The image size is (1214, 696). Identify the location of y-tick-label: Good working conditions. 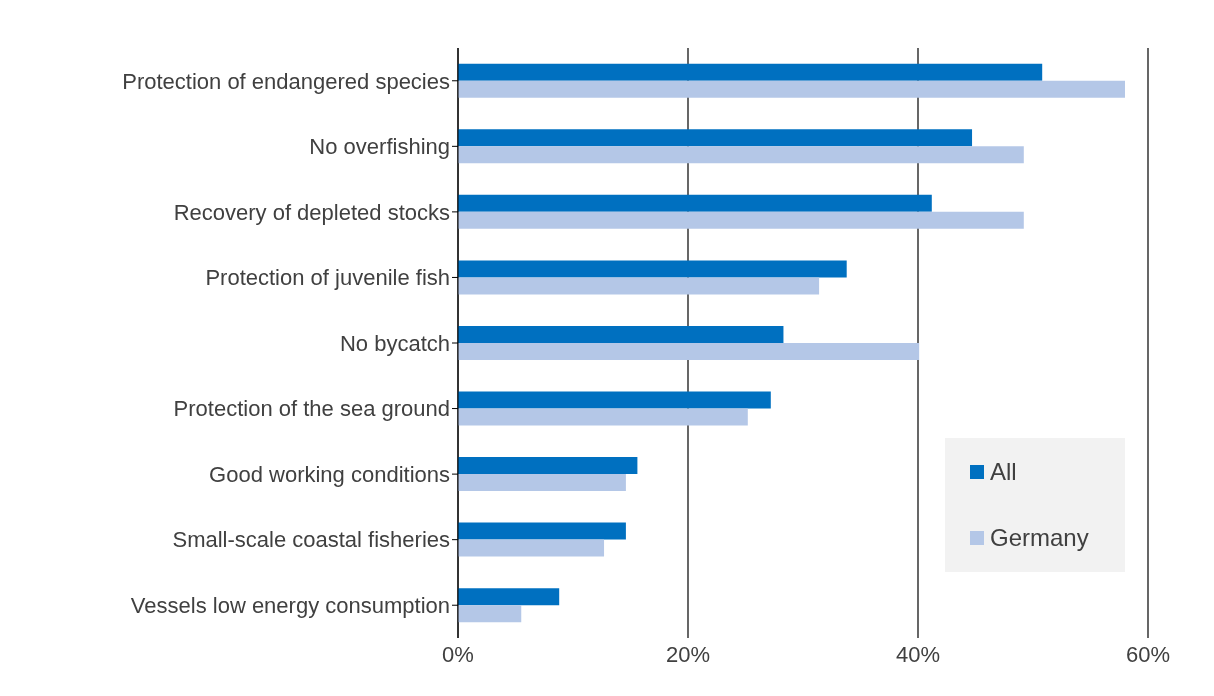
(329, 474).